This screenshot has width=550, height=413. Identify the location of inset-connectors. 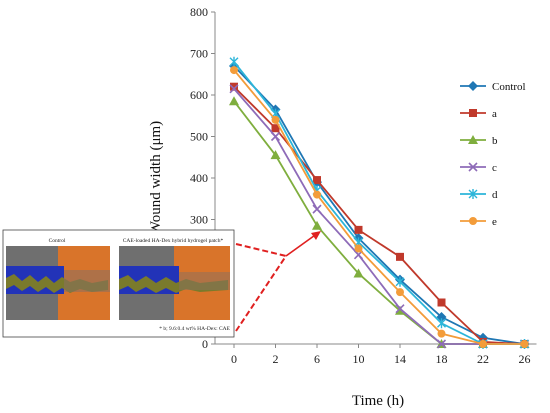
(278, 281).